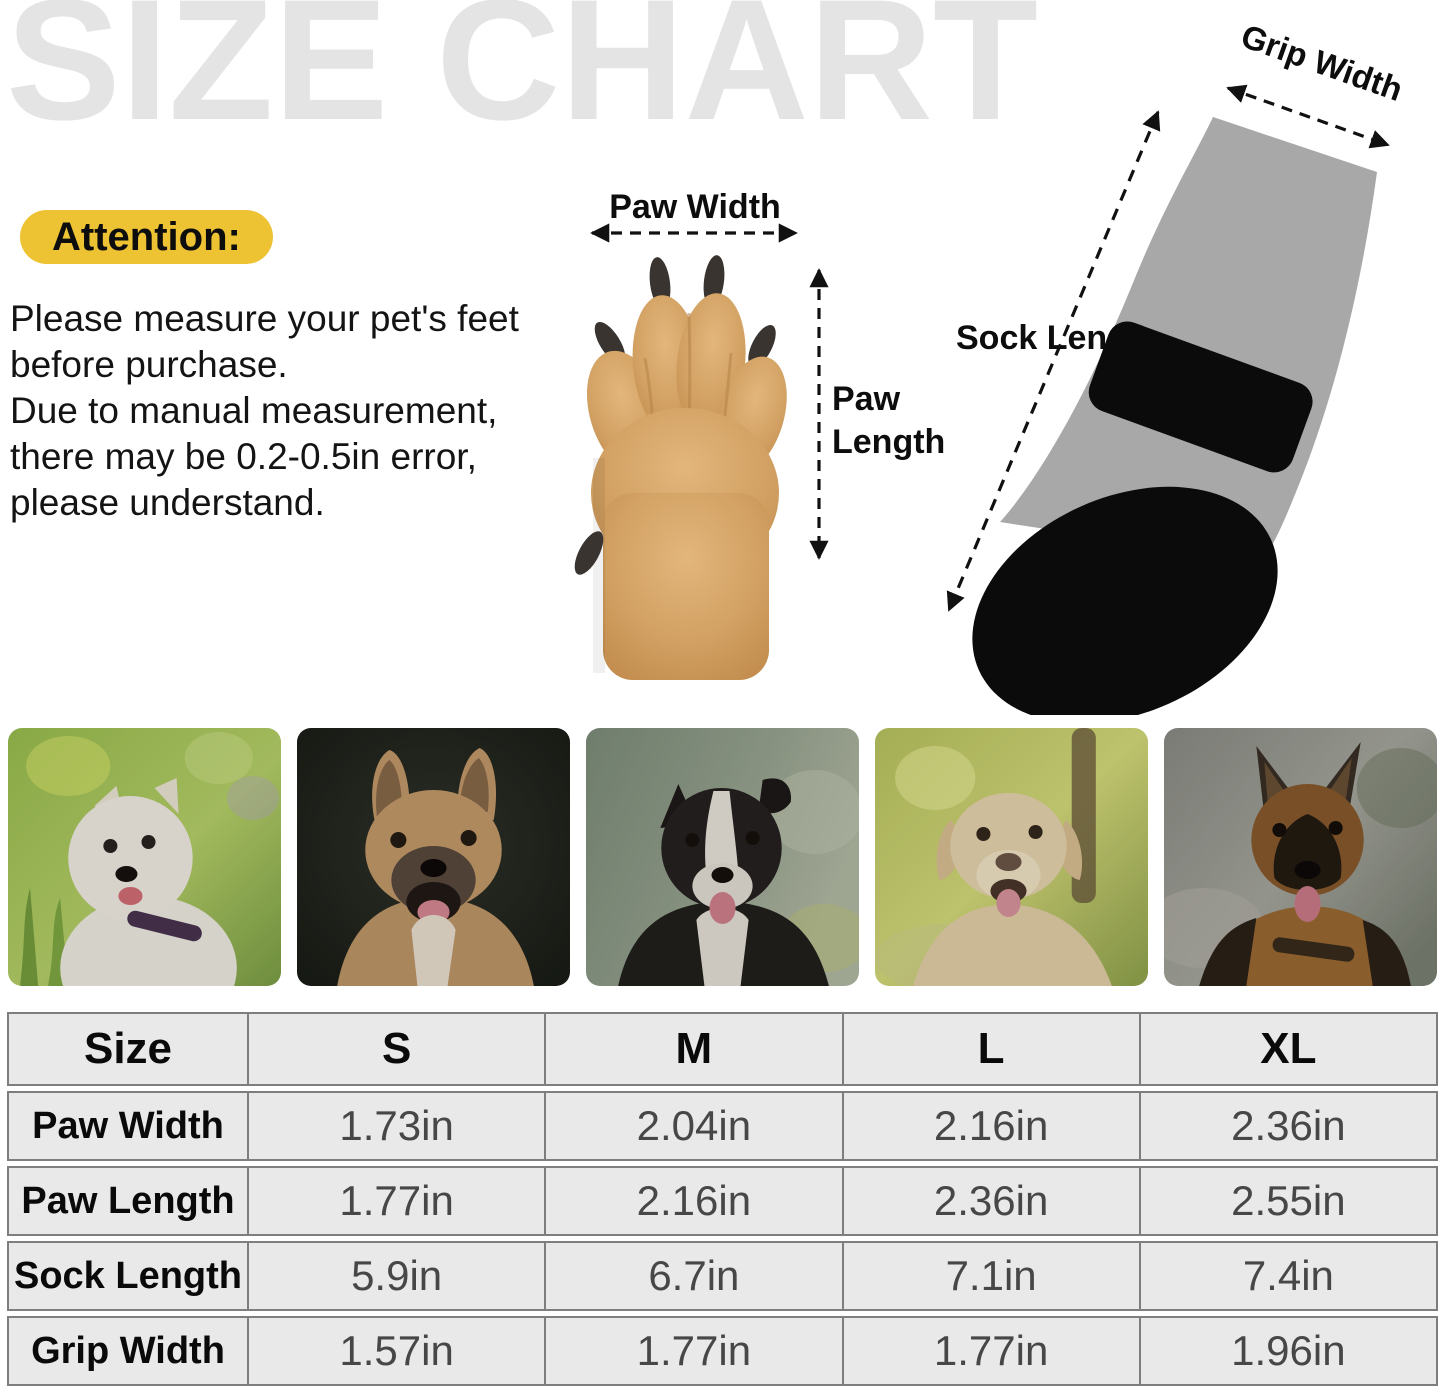 Image resolution: width=1445 pixels, height=1390 pixels. I want to click on table-header-l: L, so click(990, 1049).